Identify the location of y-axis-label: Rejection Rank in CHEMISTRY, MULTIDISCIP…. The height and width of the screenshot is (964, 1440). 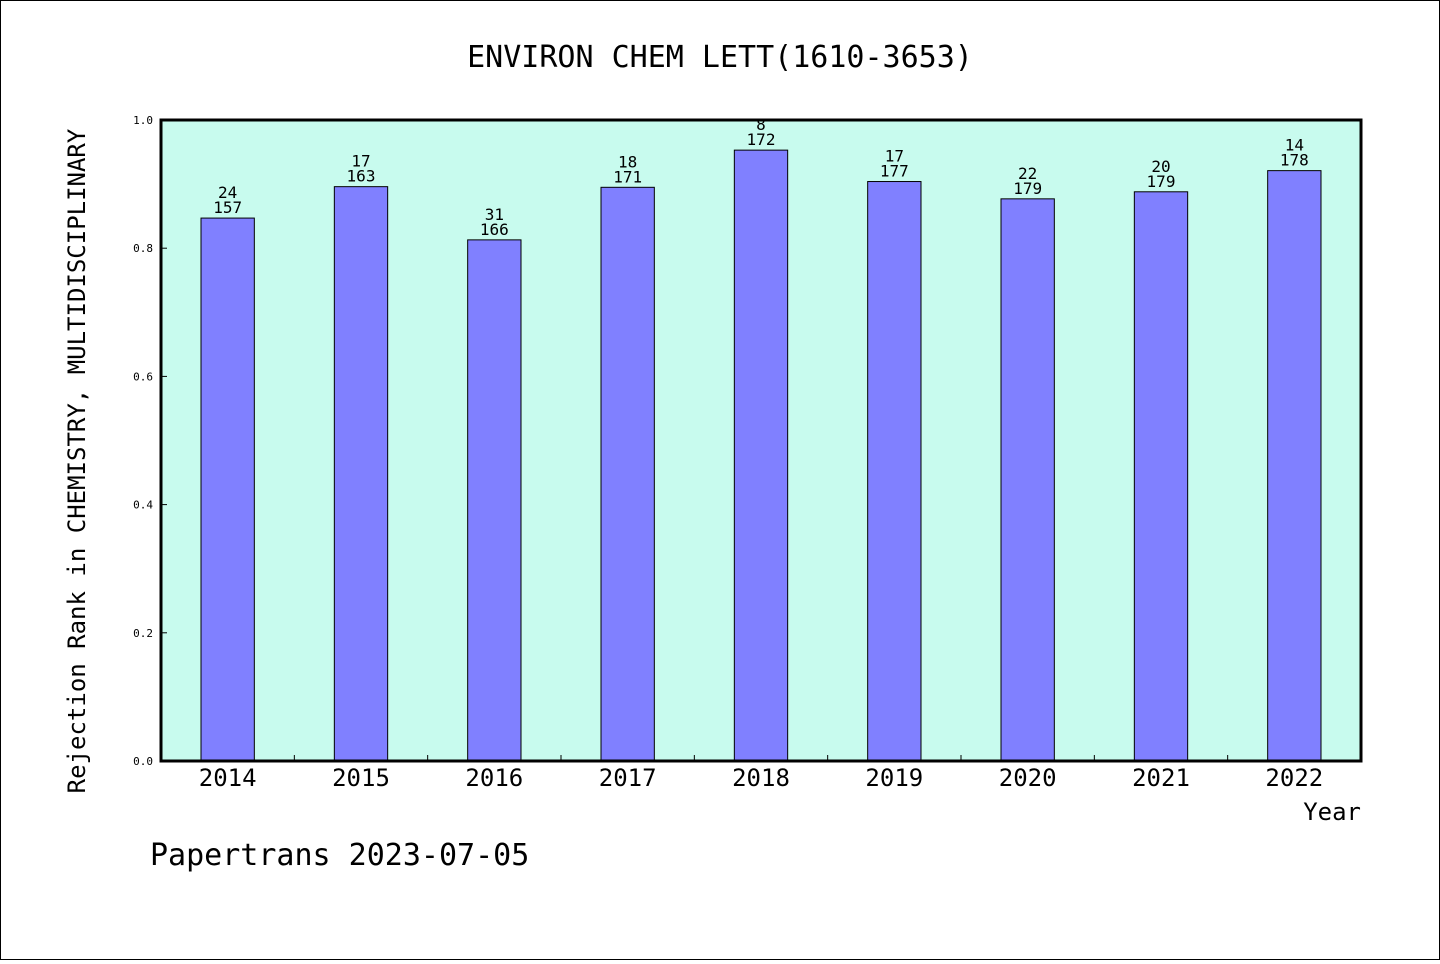
(77, 460).